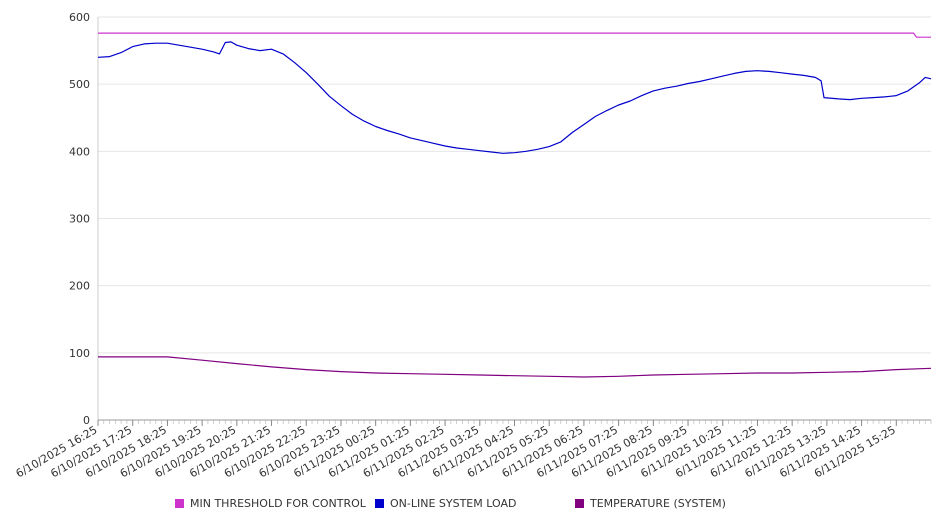  Describe the element at coordinates (79, 286) in the screenshot. I see `y-tick-label: 200` at that location.